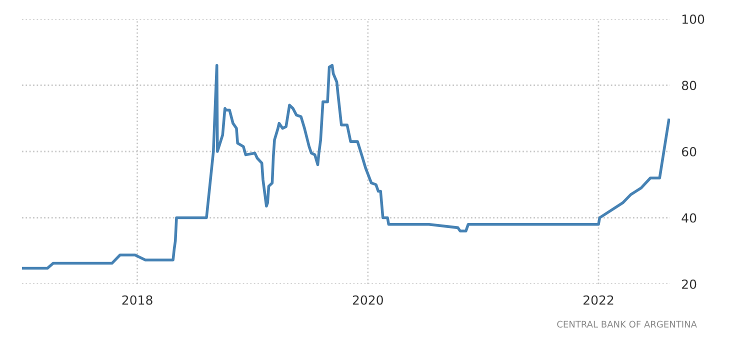 The width and height of the screenshot is (730, 340). Describe the element at coordinates (689, 151) in the screenshot. I see `y-tick-label: 60` at that location.